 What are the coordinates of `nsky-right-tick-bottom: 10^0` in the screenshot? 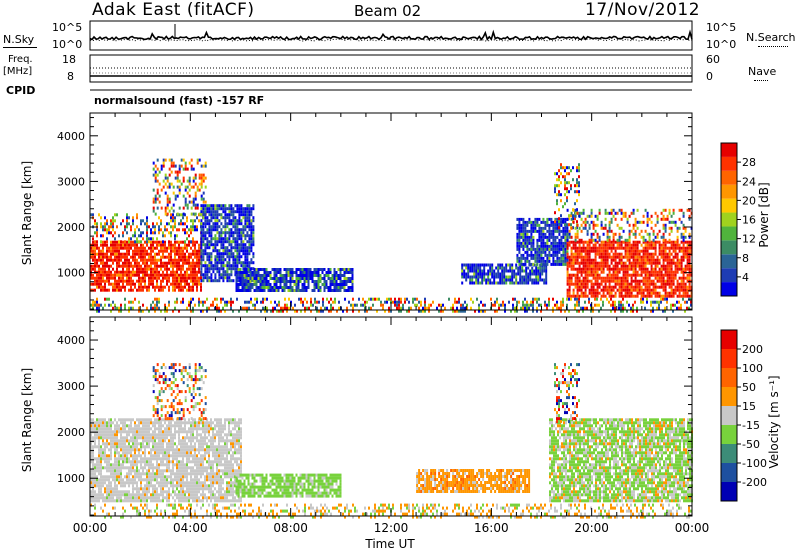 It's located at (721, 44).